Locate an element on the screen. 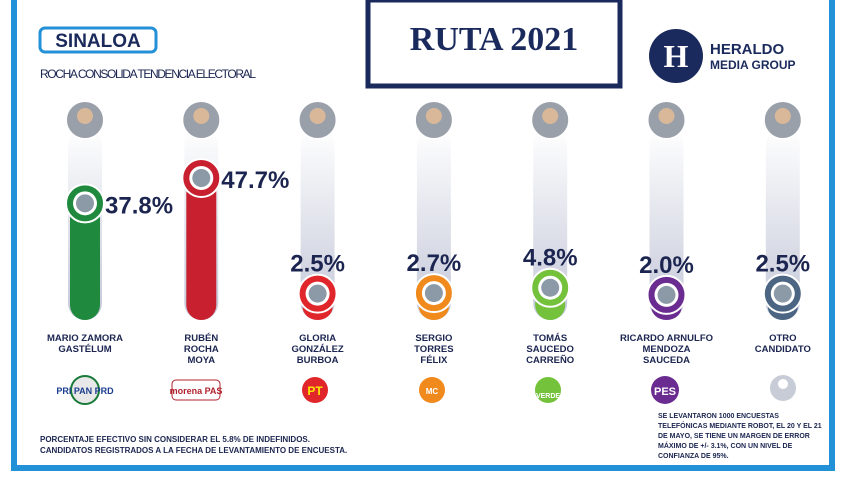 The height and width of the screenshot is (477, 848). party-logo-text: PT is located at coordinates (315, 391).